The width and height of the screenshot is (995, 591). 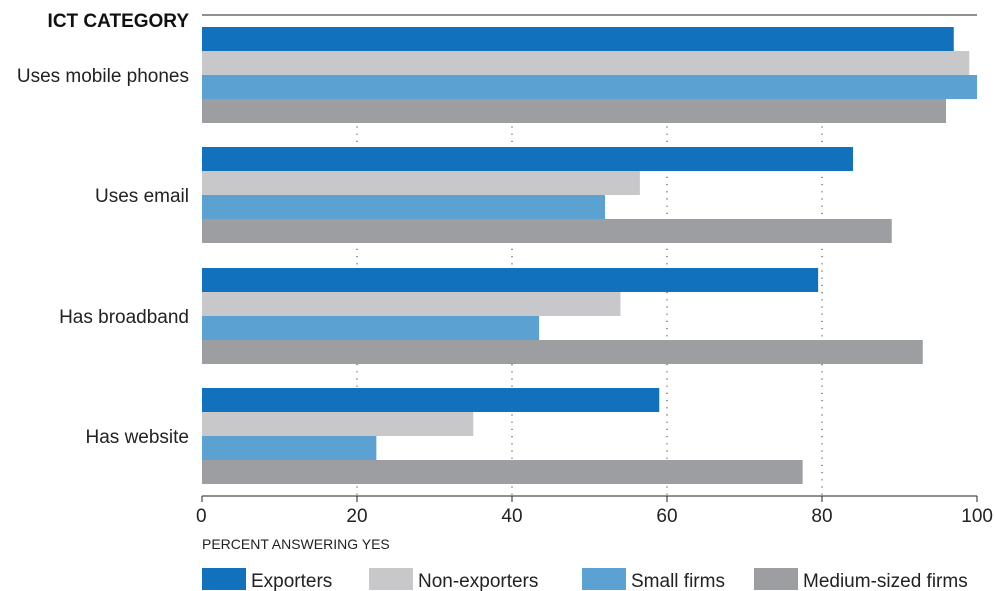 I want to click on legend-item-exporters: Exporters, so click(x=267, y=579).